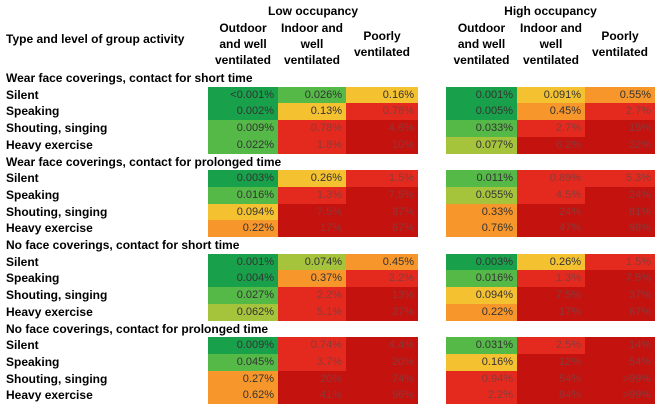 Image resolution: width=660 pixels, height=405 pixels. What do you see at coordinates (620, 129) in the screenshot?
I see `risk-cell: 15%` at bounding box center [620, 129].